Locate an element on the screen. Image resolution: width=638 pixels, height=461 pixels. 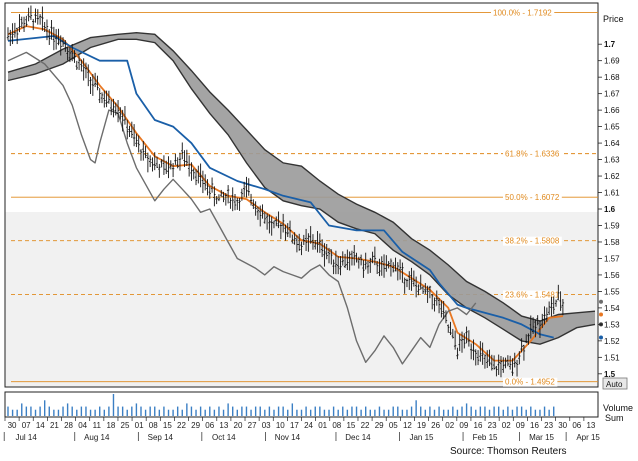
volume-axis-unit: Sum is located at coordinates (614, 418).